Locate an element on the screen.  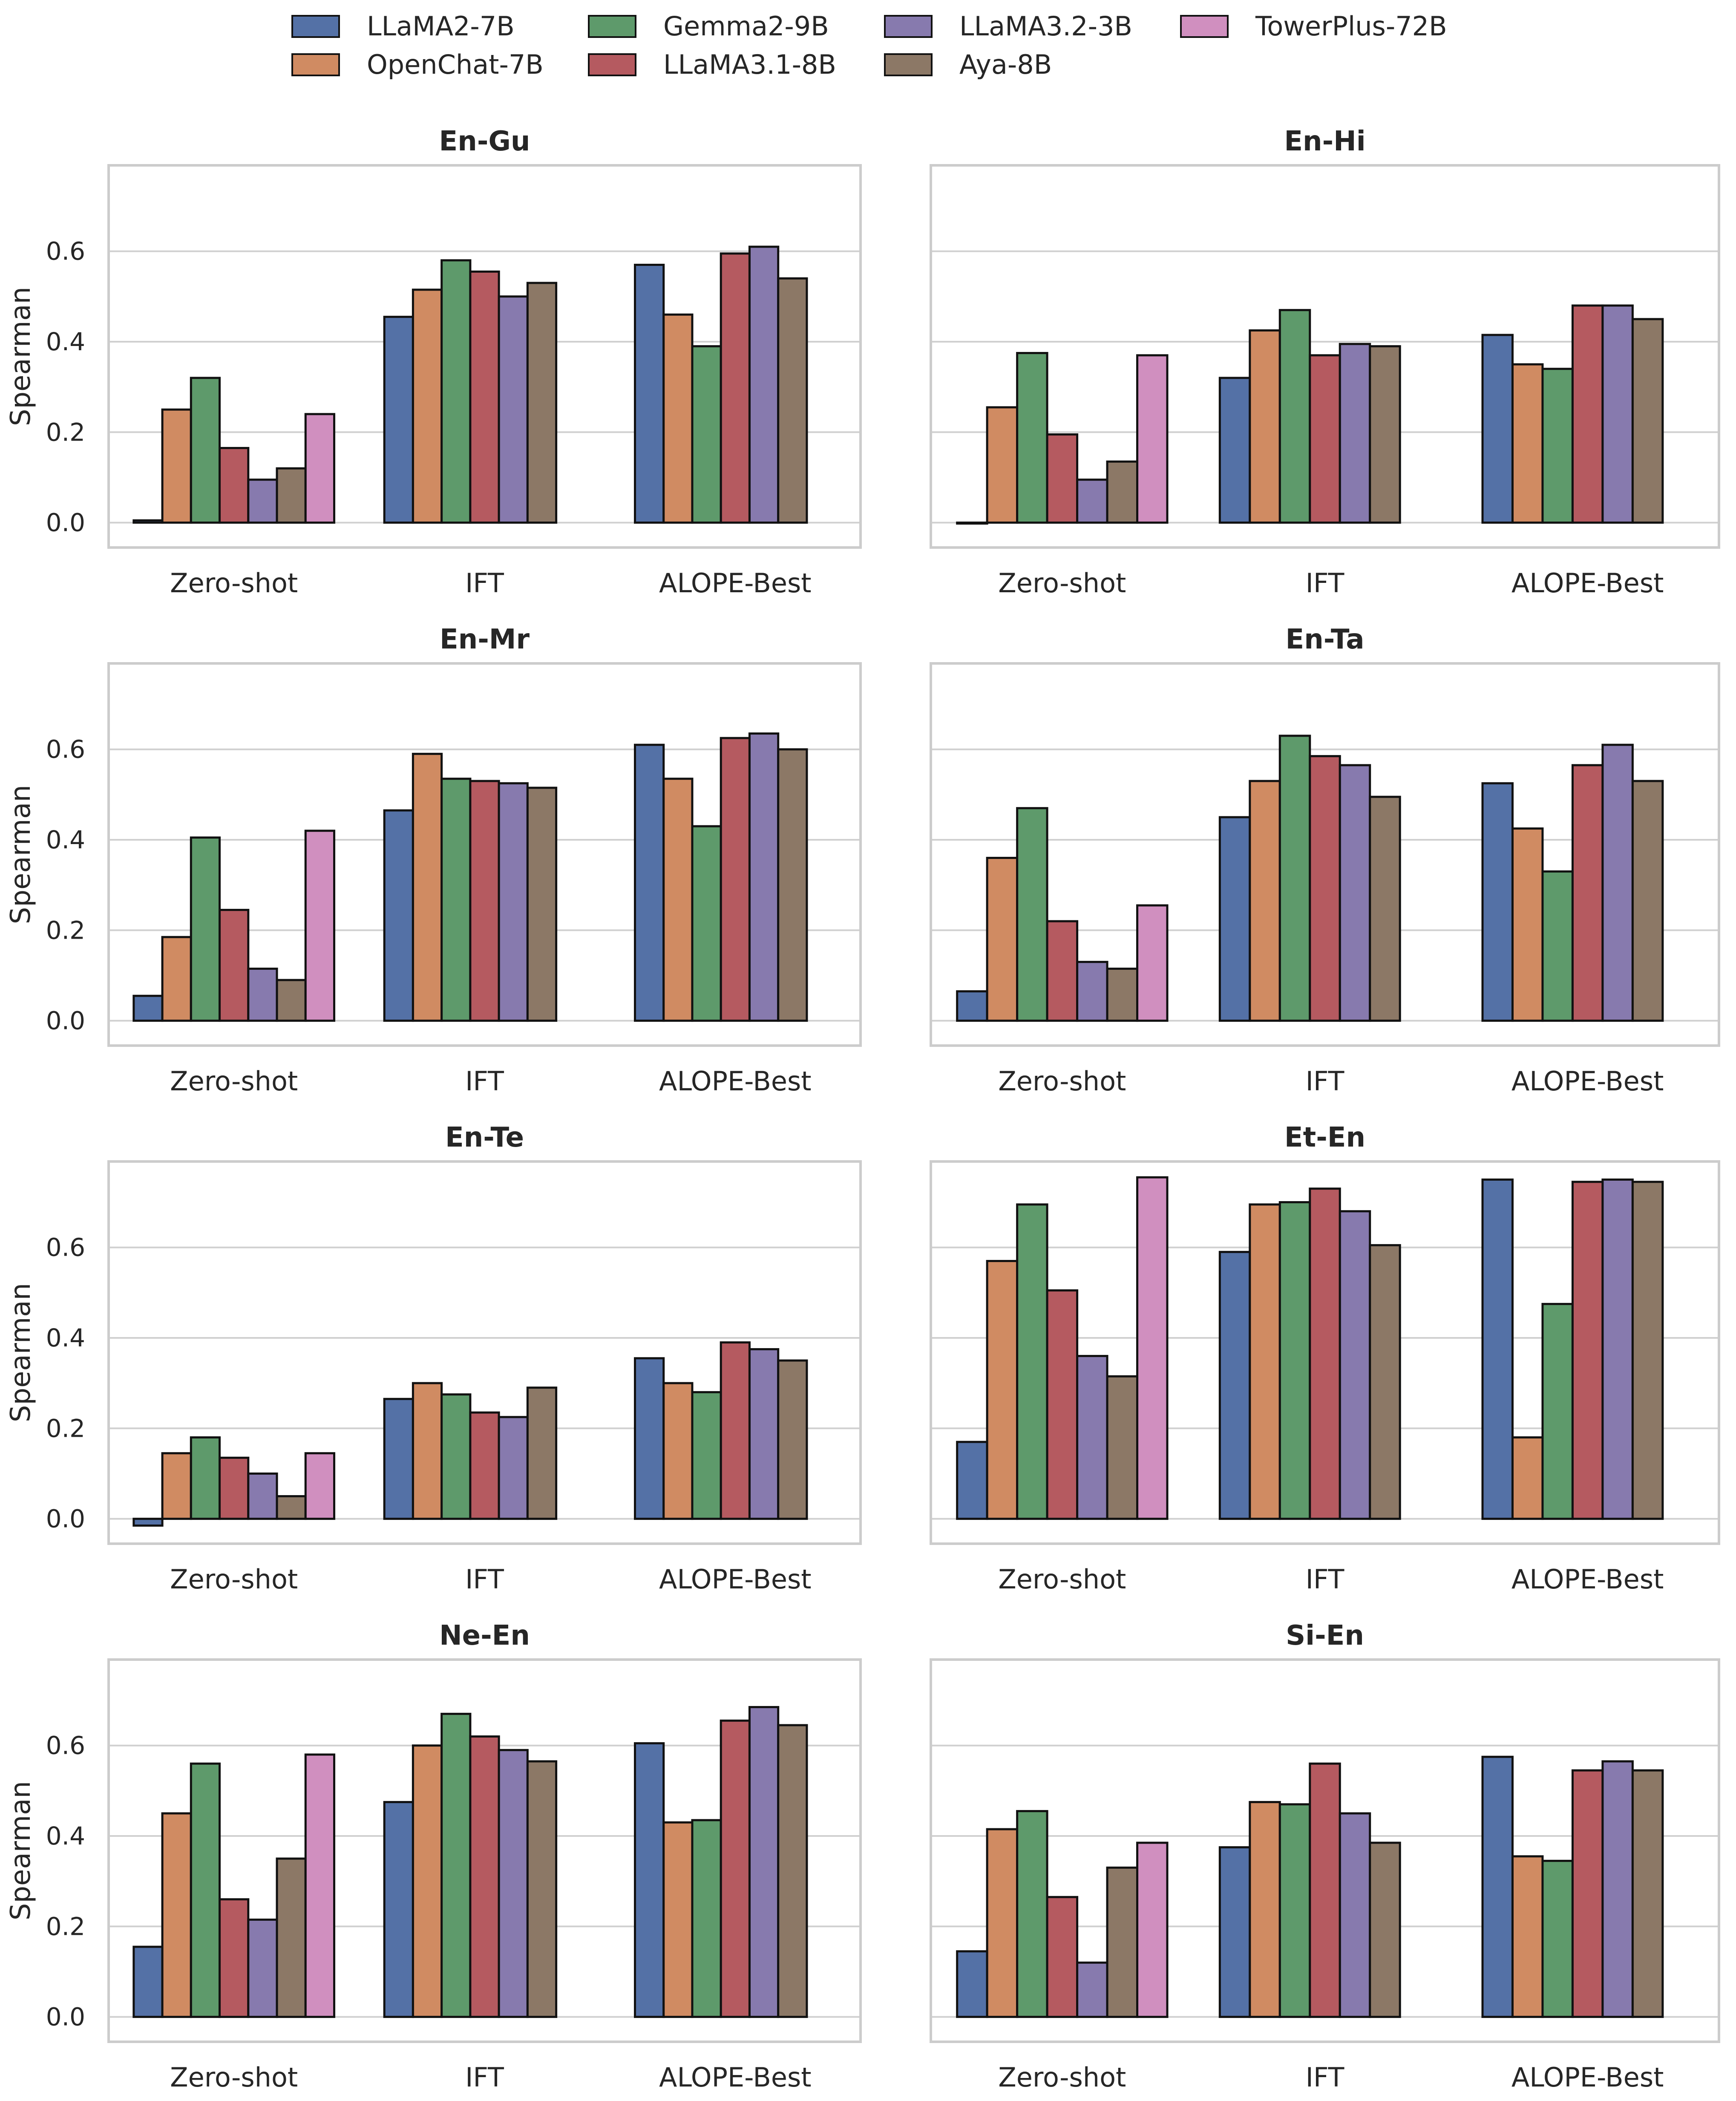
bar-et-en-alope-best-llama3-2-3b is located at coordinates (1617, 1349).